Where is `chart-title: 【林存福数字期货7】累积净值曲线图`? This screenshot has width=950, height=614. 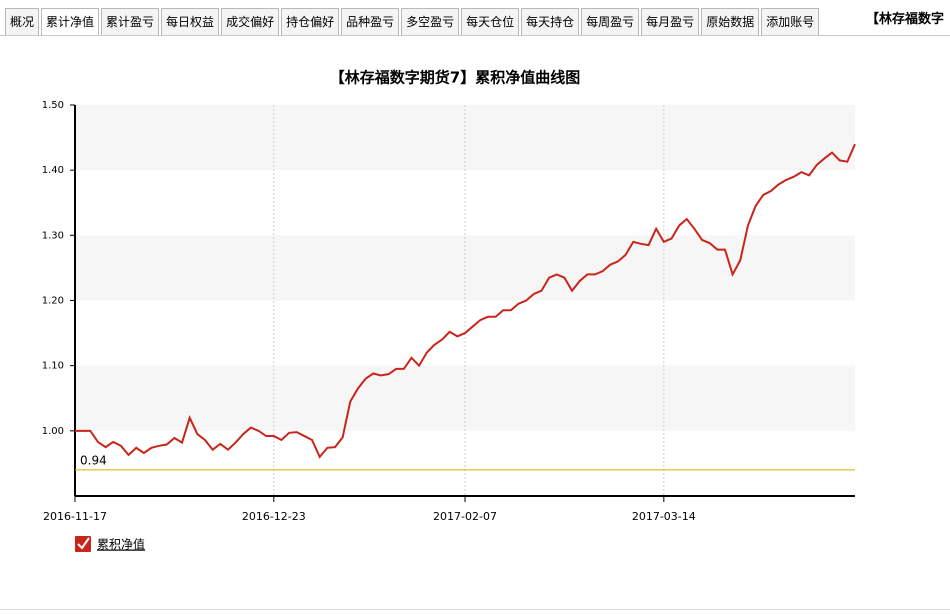
chart-title: 【林存福数字期货7】累积净值曲线图 is located at coordinates (455, 78).